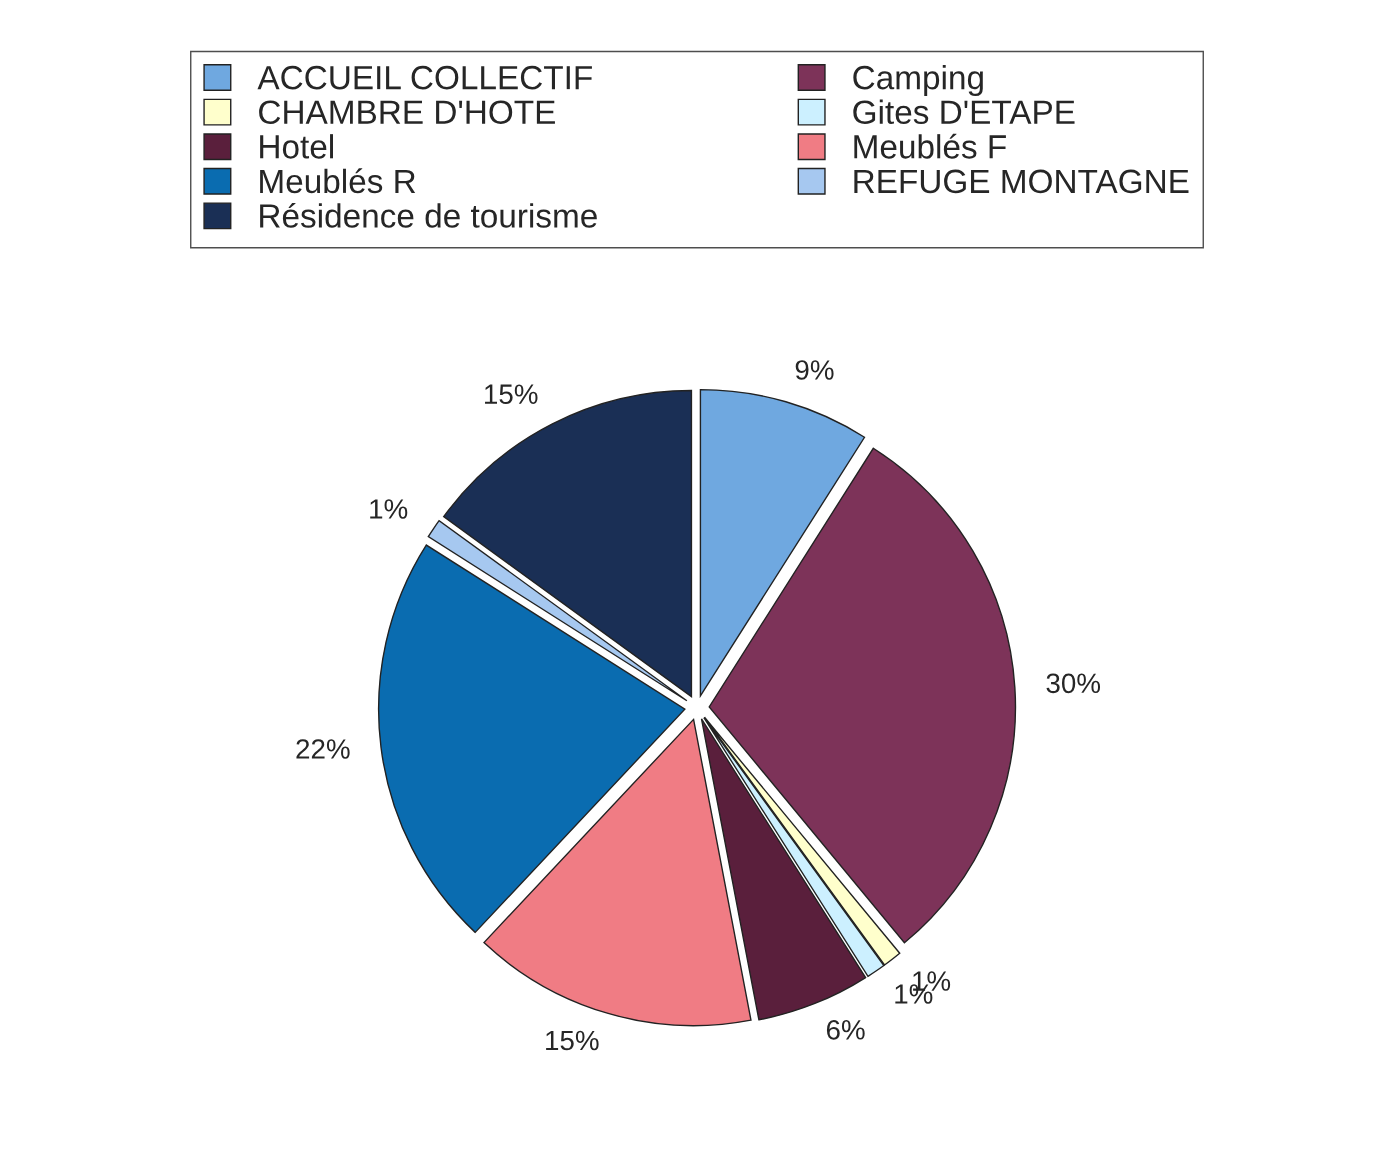  What do you see at coordinates (424, 77) in the screenshot?
I see `legend-label: ACCUEIL COLLECTIF` at bounding box center [424, 77].